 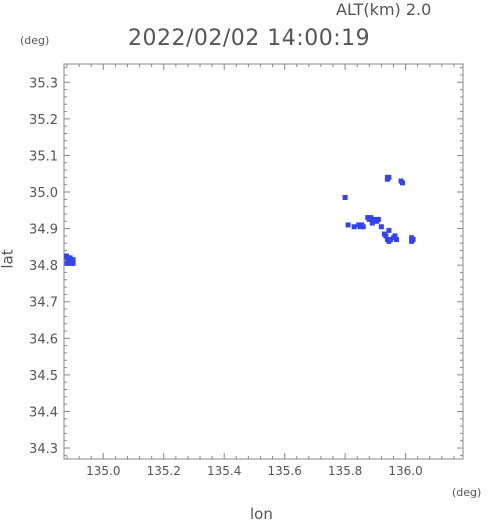 I want to click on x-axis-unit: (deg), so click(x=467, y=492).